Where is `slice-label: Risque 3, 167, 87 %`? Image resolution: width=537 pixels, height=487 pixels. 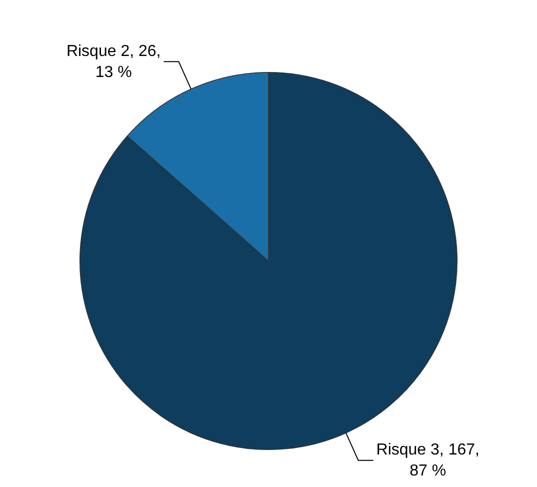 slice-label: Risque 3, 167, 87 % is located at coordinates (428, 461).